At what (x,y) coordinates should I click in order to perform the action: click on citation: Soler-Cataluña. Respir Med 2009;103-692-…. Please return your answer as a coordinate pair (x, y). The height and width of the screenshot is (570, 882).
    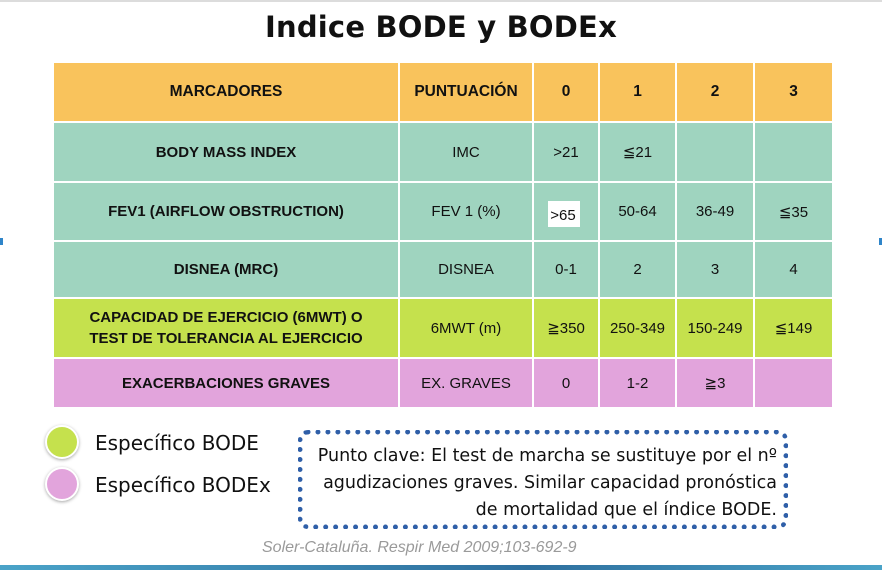
    Looking at the image, I should click on (419, 547).